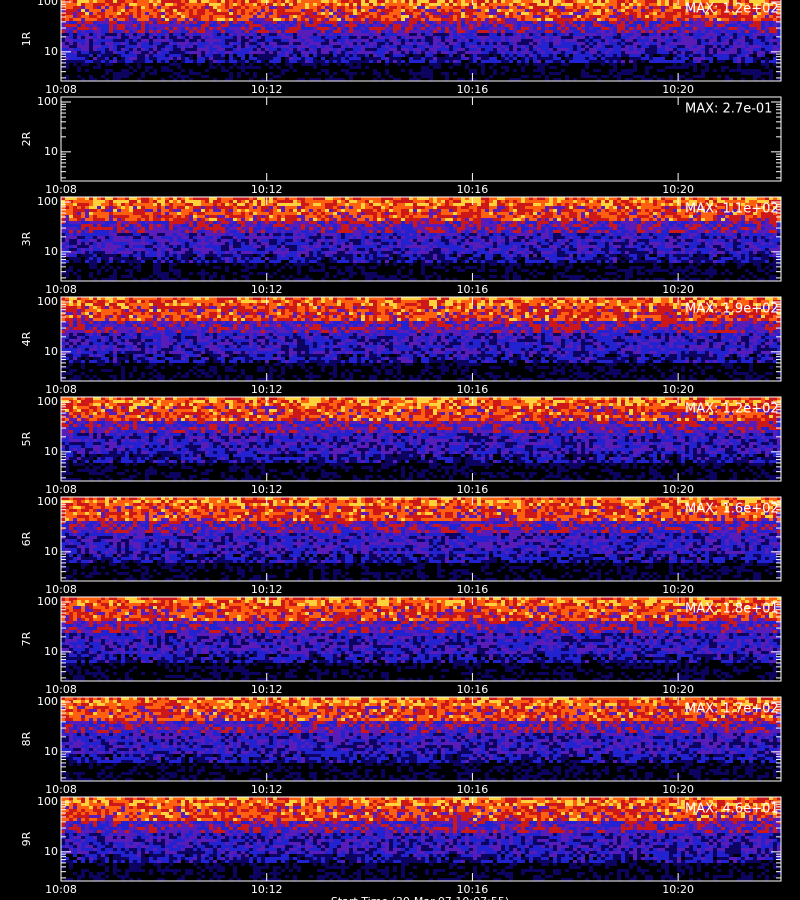  I want to click on max-annotation: MAX: 1.8e+01, so click(732, 609).